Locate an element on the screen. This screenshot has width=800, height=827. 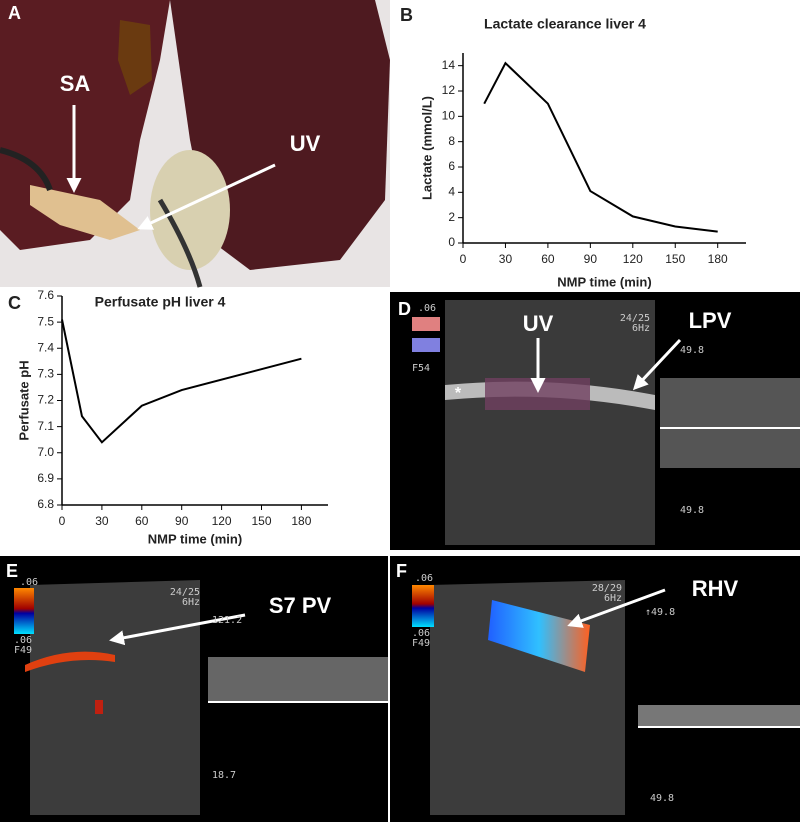
annotation: * is located at coordinates (458, 393).